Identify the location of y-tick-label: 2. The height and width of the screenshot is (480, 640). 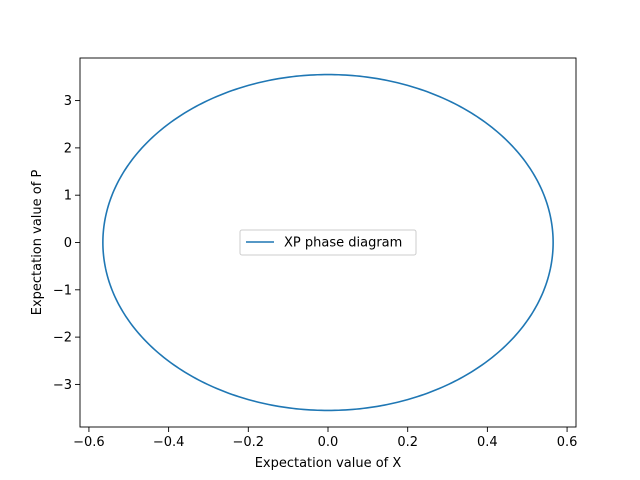
(68, 148).